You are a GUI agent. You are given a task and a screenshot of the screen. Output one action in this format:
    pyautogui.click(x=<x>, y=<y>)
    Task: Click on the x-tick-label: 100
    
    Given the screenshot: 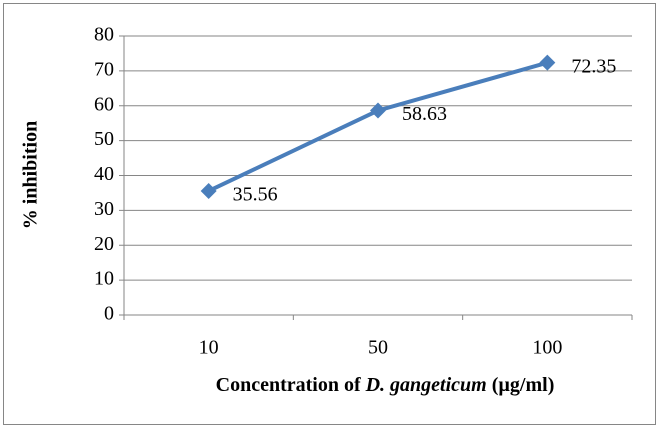 What is the action you would take?
    pyautogui.click(x=547, y=348)
    